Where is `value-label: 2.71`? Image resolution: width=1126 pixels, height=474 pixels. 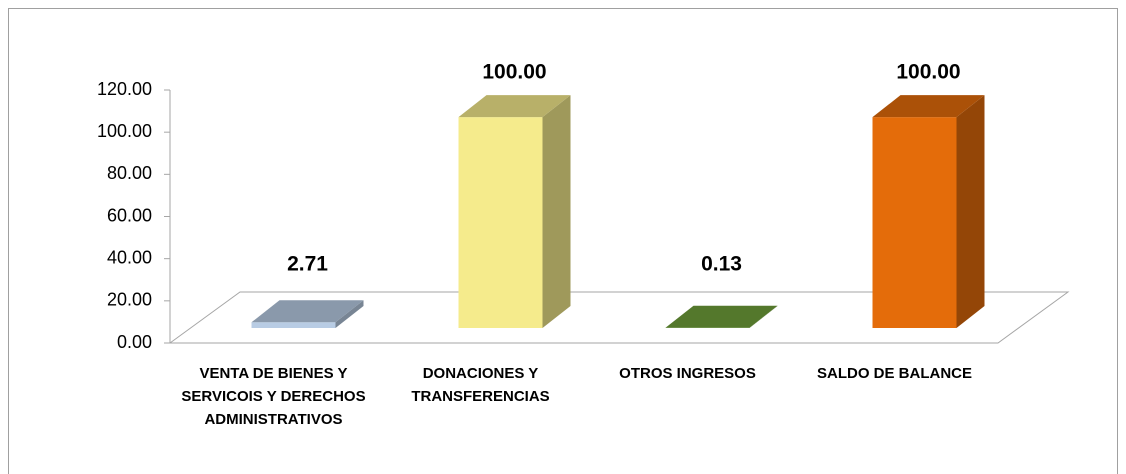 value-label: 2.71 is located at coordinates (307, 264).